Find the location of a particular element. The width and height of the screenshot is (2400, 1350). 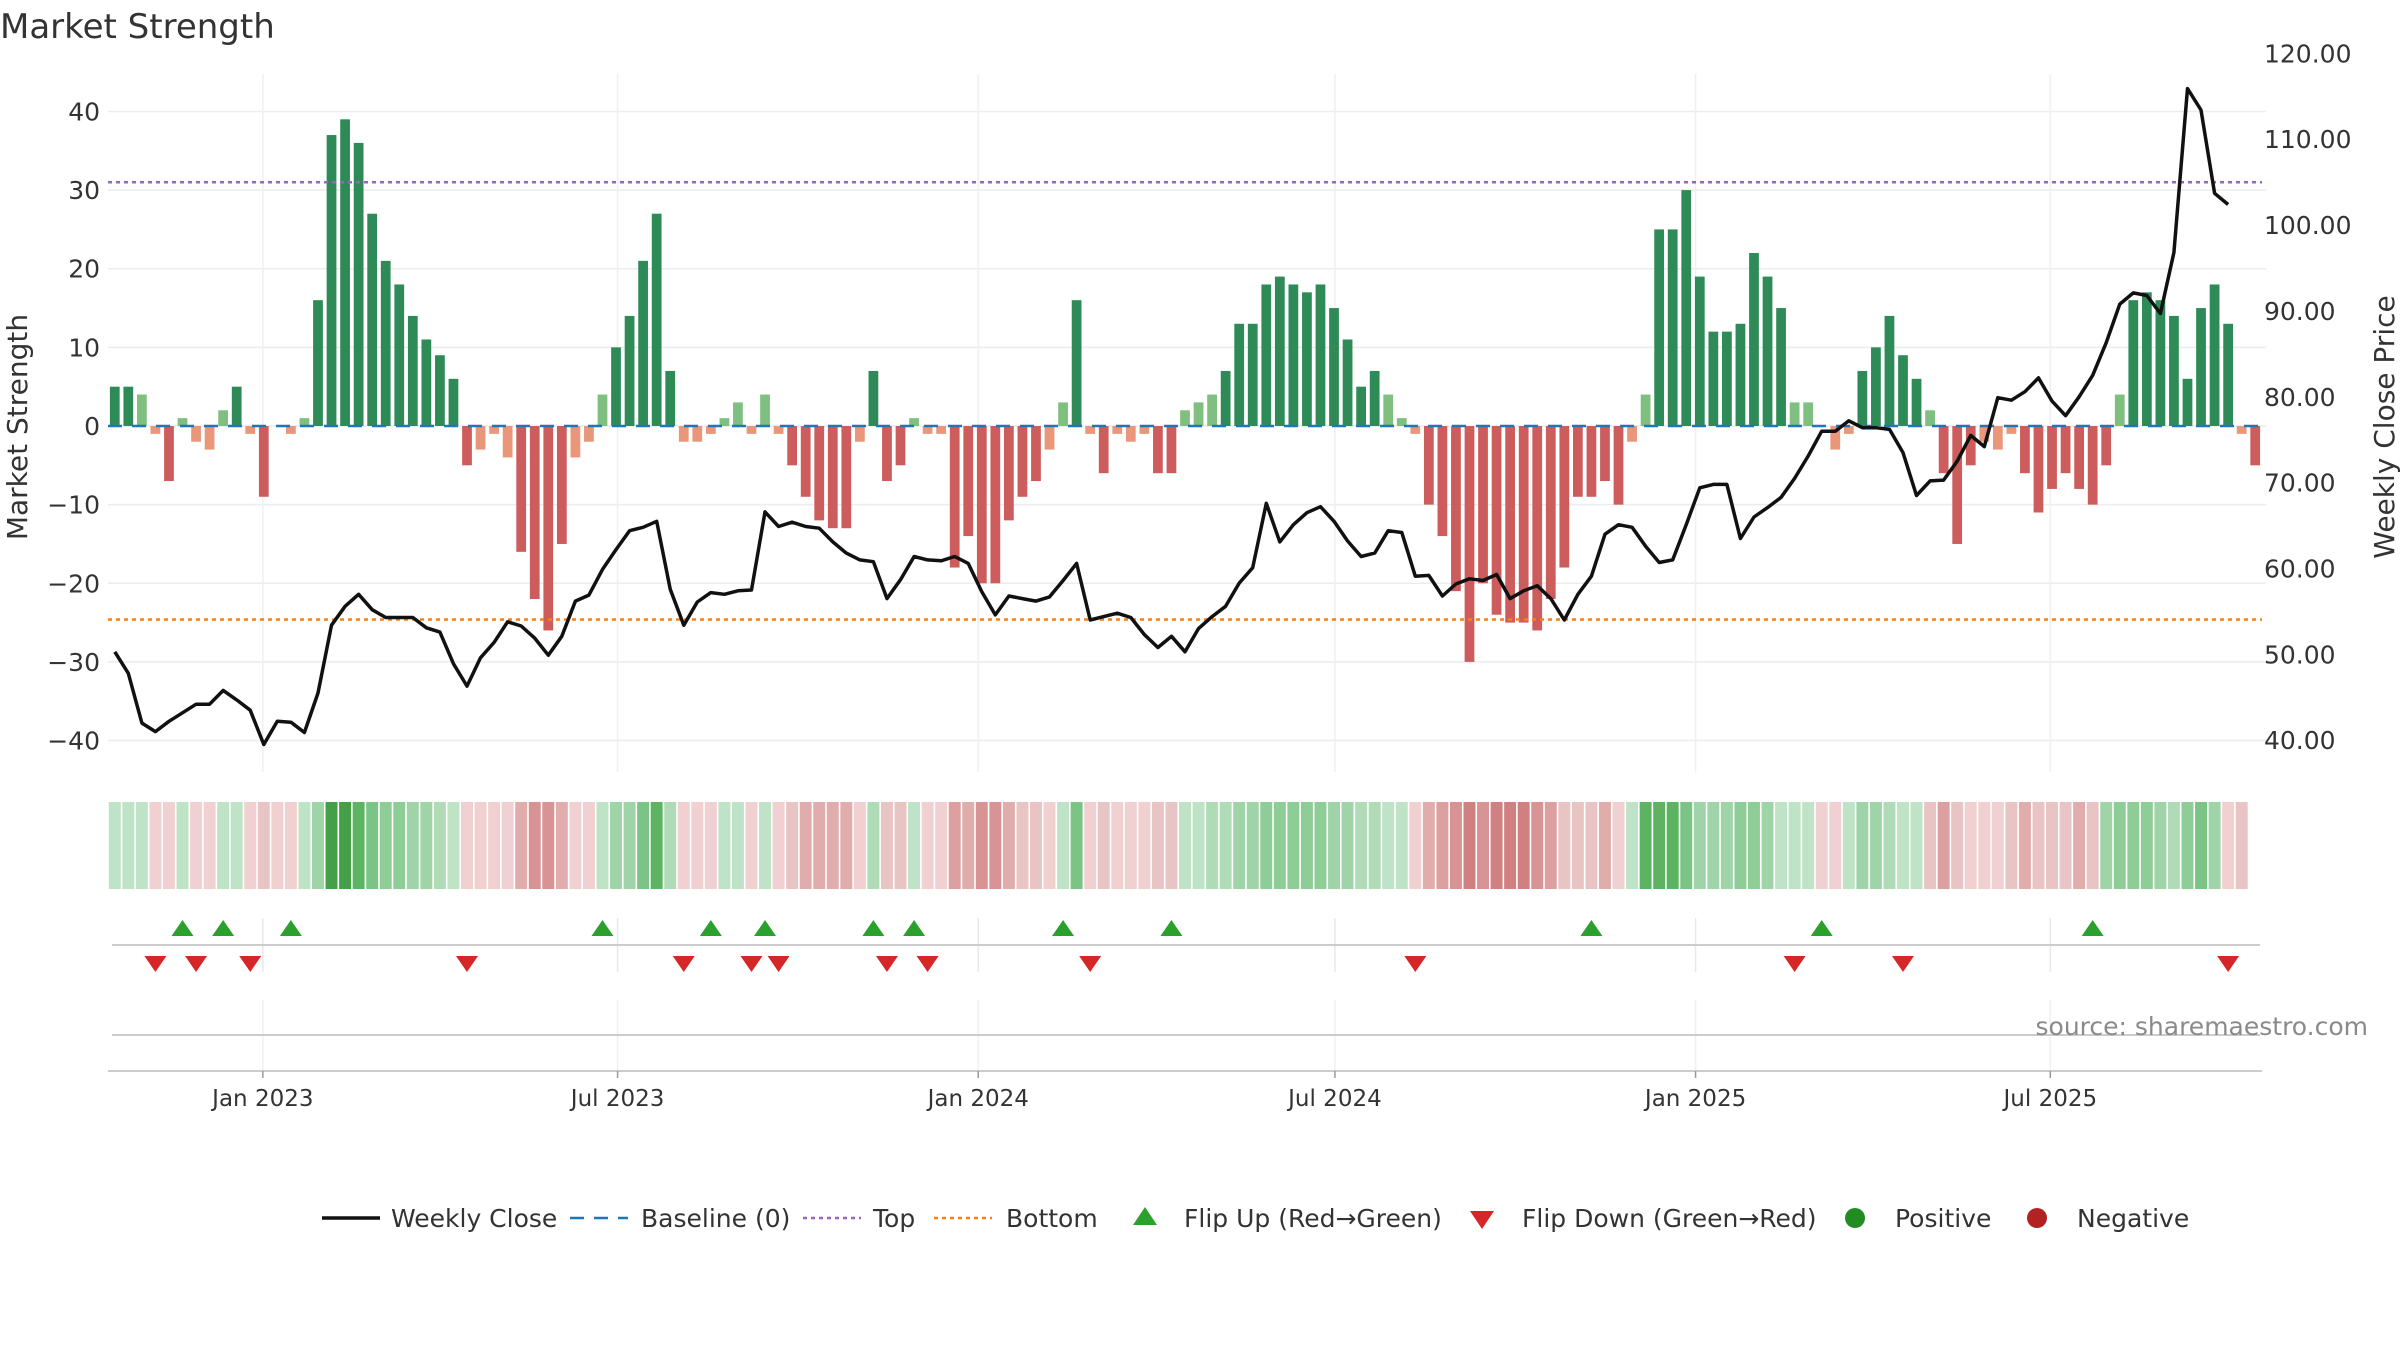

chart-title: Market Strength is located at coordinates (137, 27).